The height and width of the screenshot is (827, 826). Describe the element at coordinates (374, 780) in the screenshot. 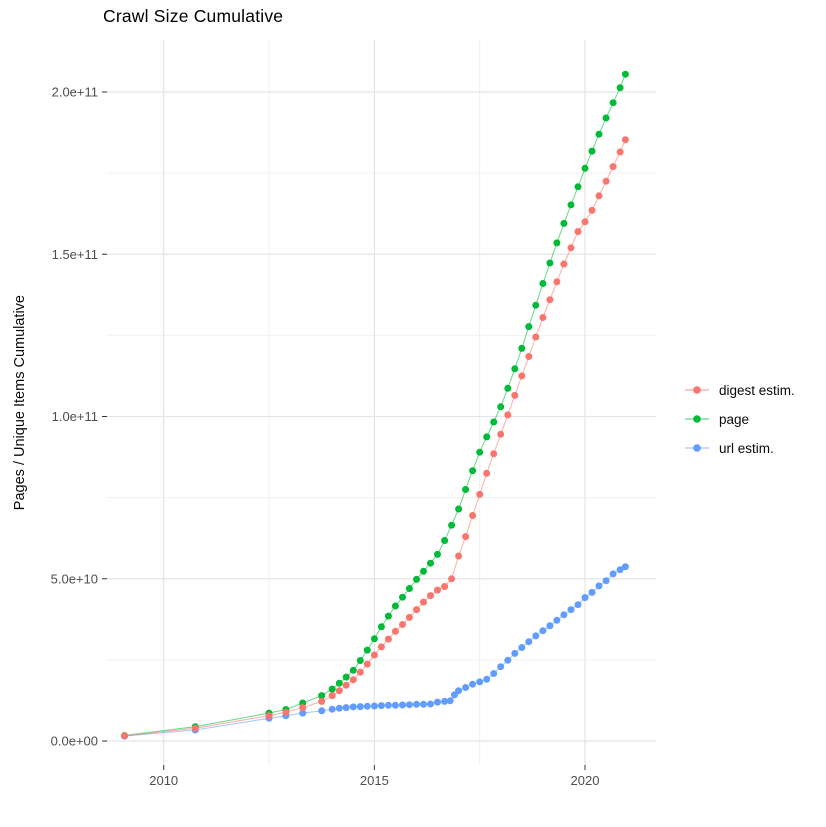

I see `x-tick-label: 2015` at that location.